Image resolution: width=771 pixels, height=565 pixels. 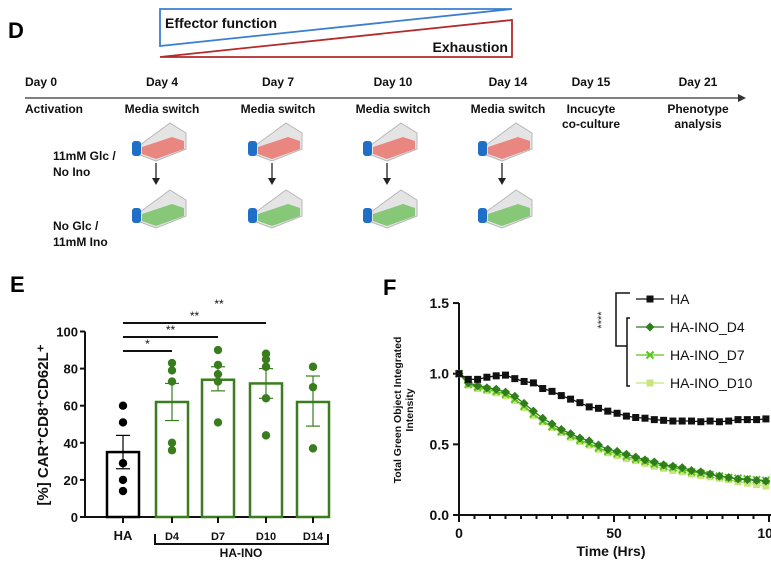 What do you see at coordinates (74, 517) in the screenshot?
I see `e-y-tick-label: 0` at bounding box center [74, 517].